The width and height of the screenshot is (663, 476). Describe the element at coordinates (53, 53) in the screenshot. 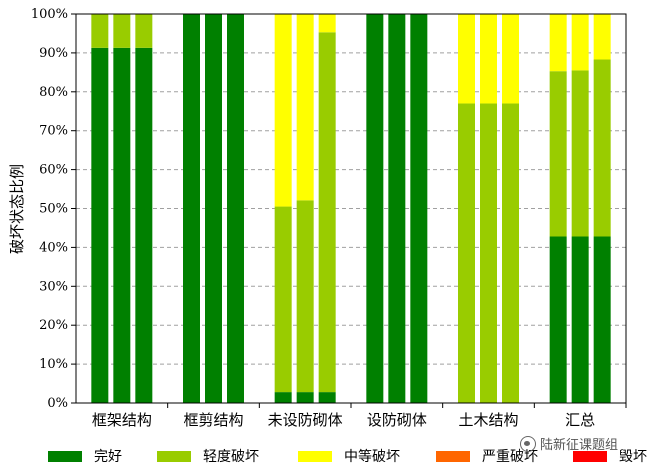

I see `y-tick-label: 90%` at that location.